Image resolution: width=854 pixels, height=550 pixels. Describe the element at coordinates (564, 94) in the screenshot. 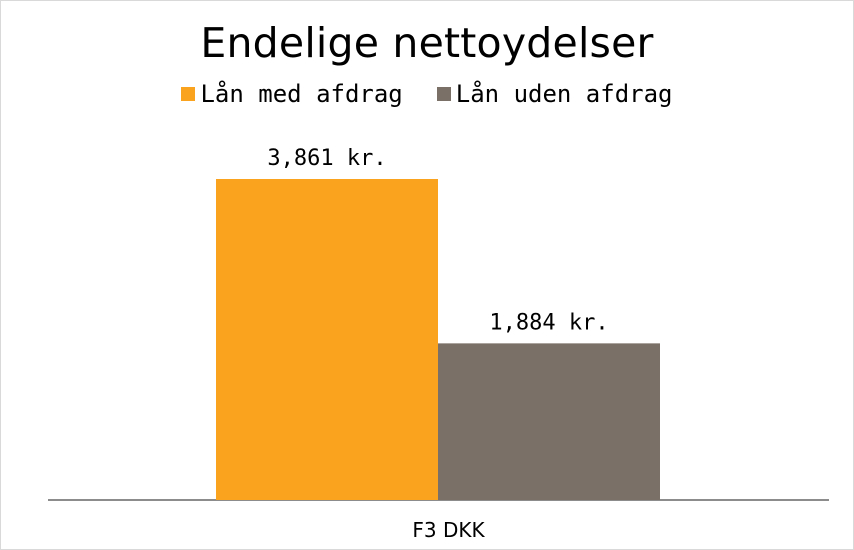

I see `legend-label-series-2: Lån uden afdrag` at that location.